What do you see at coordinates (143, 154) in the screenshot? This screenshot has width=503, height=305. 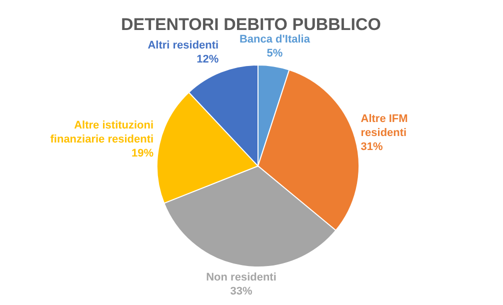 I see `data-label: 19%` at bounding box center [143, 154].